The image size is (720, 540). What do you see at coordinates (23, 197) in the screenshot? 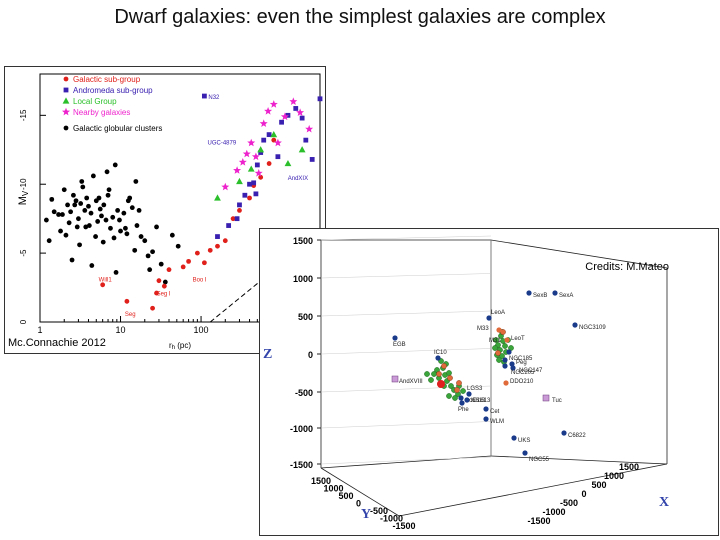
I see `y-axis-label: MV` at bounding box center [23, 197].